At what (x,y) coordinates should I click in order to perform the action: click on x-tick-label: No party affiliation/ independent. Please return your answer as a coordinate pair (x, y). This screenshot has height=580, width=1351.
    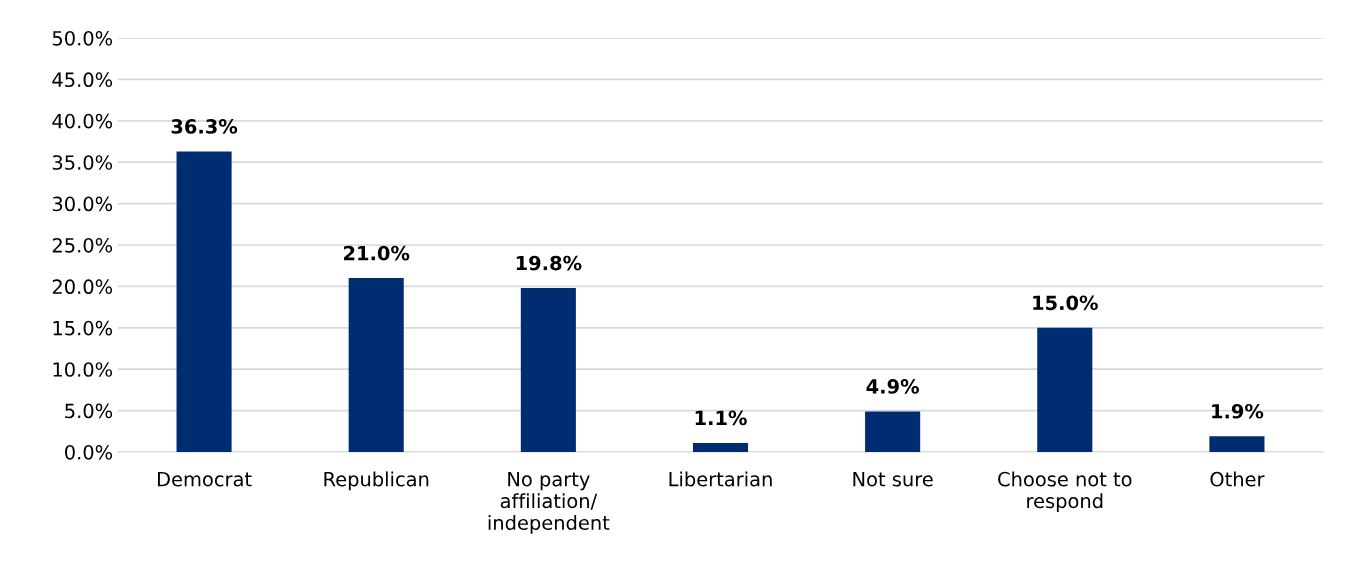
    Looking at the image, I should click on (549, 503).